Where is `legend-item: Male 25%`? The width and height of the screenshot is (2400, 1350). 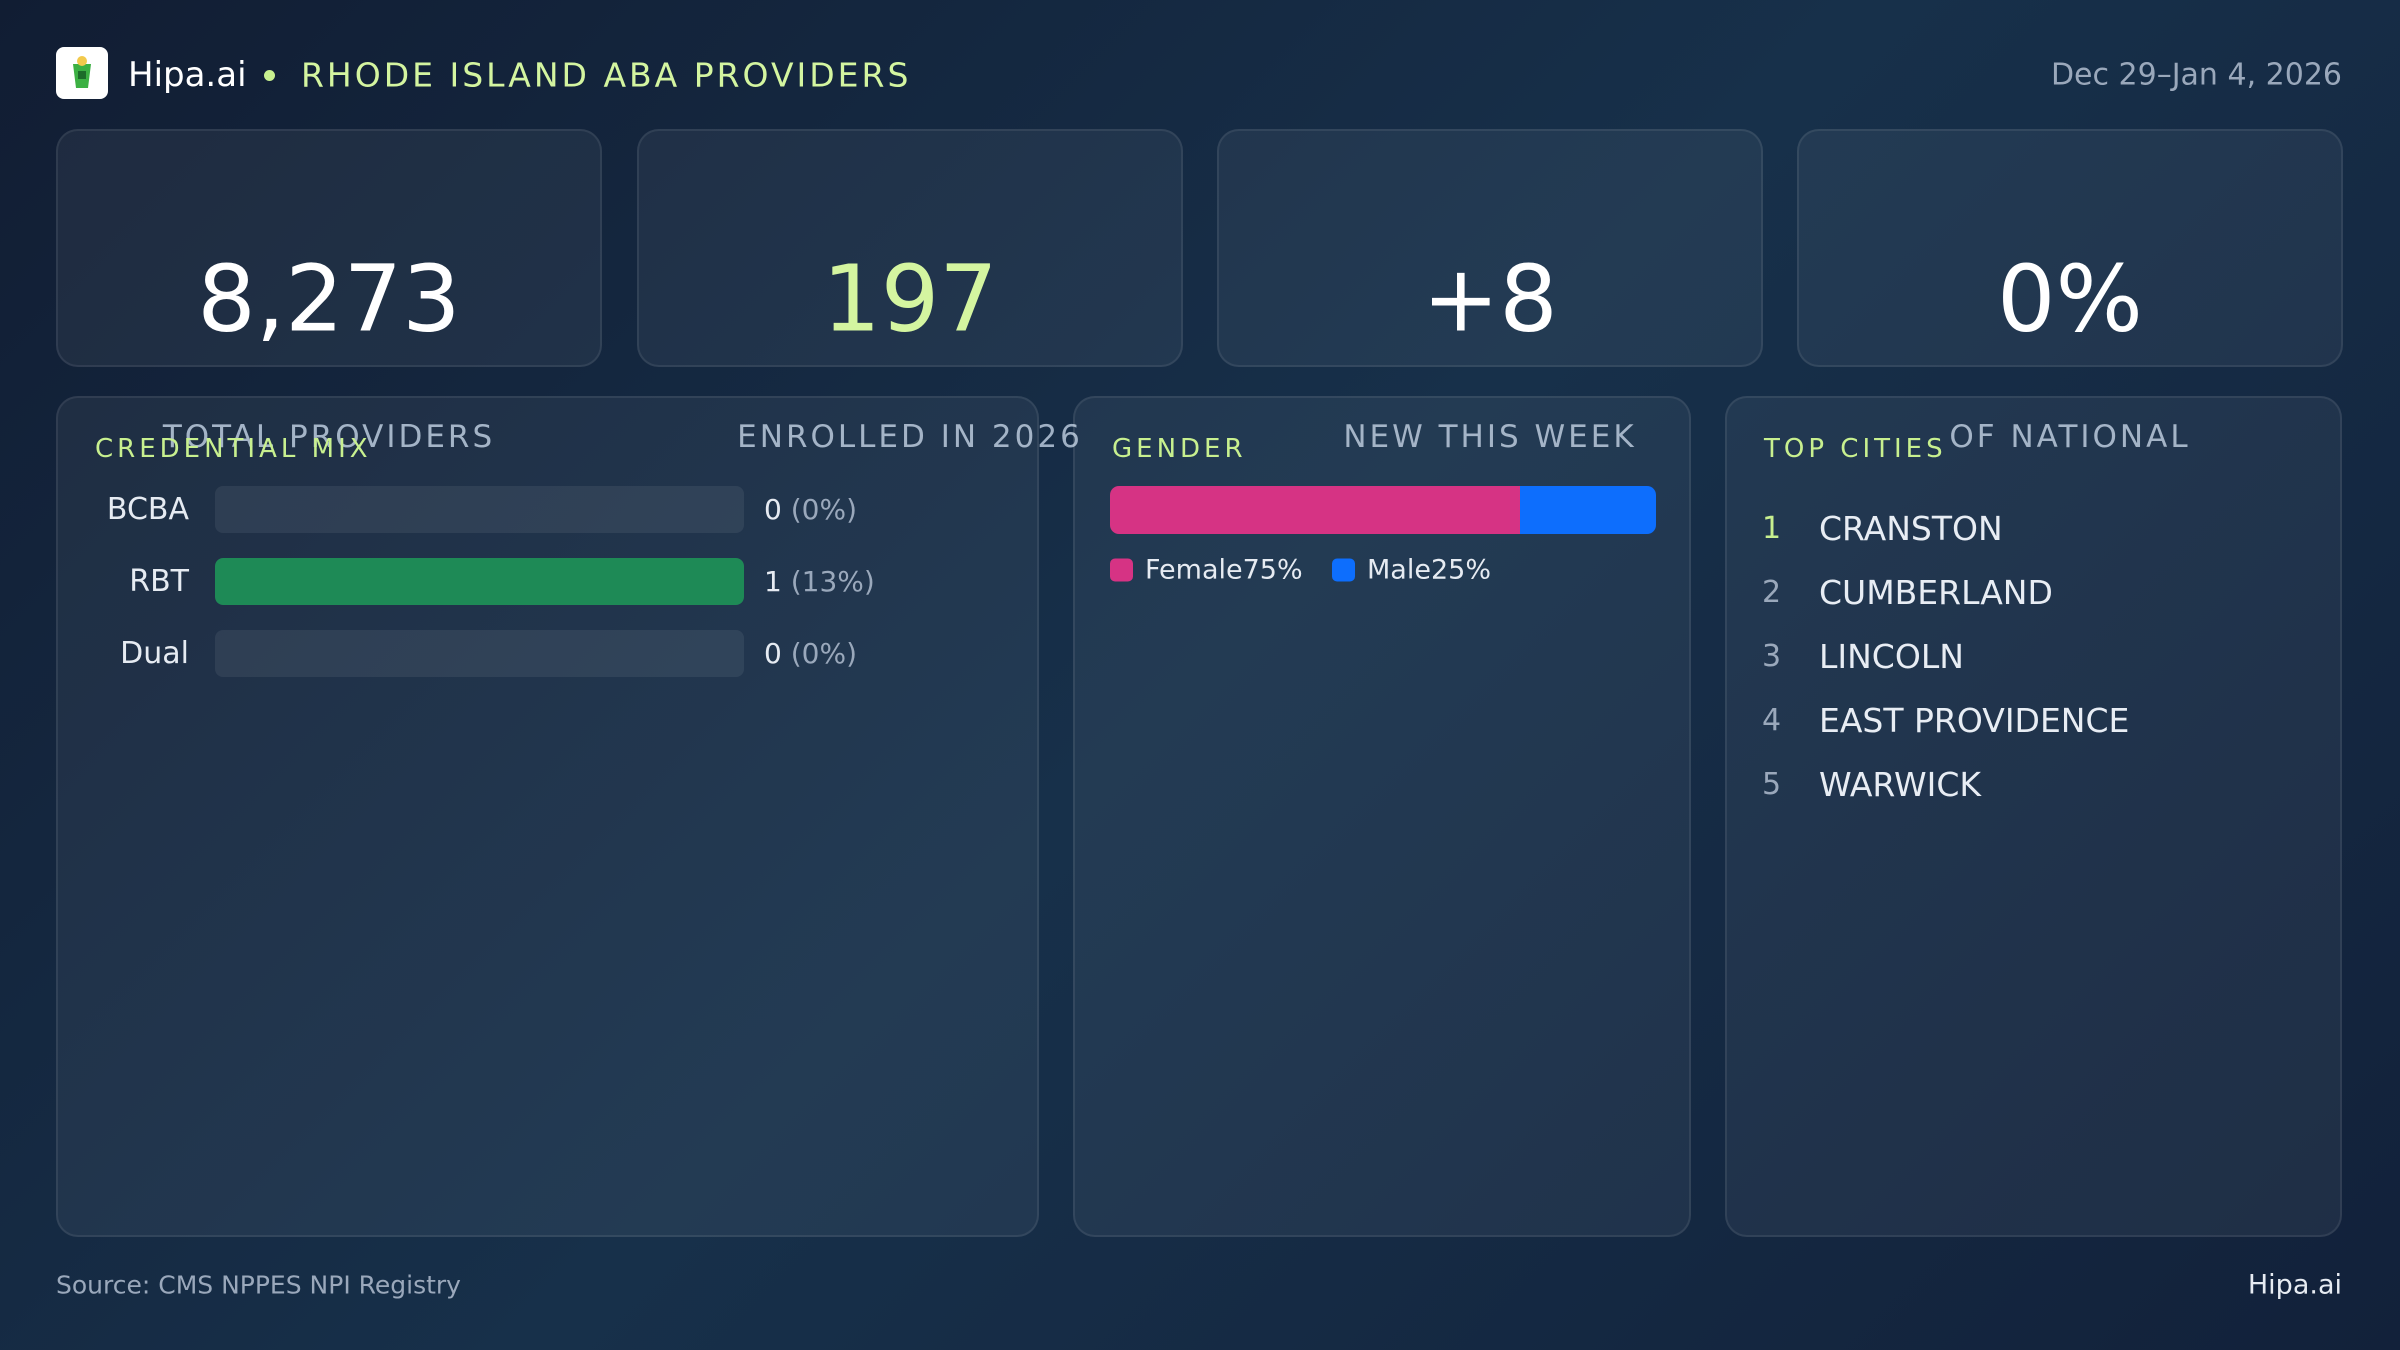
legend-item: Male 25% is located at coordinates (1411, 570).